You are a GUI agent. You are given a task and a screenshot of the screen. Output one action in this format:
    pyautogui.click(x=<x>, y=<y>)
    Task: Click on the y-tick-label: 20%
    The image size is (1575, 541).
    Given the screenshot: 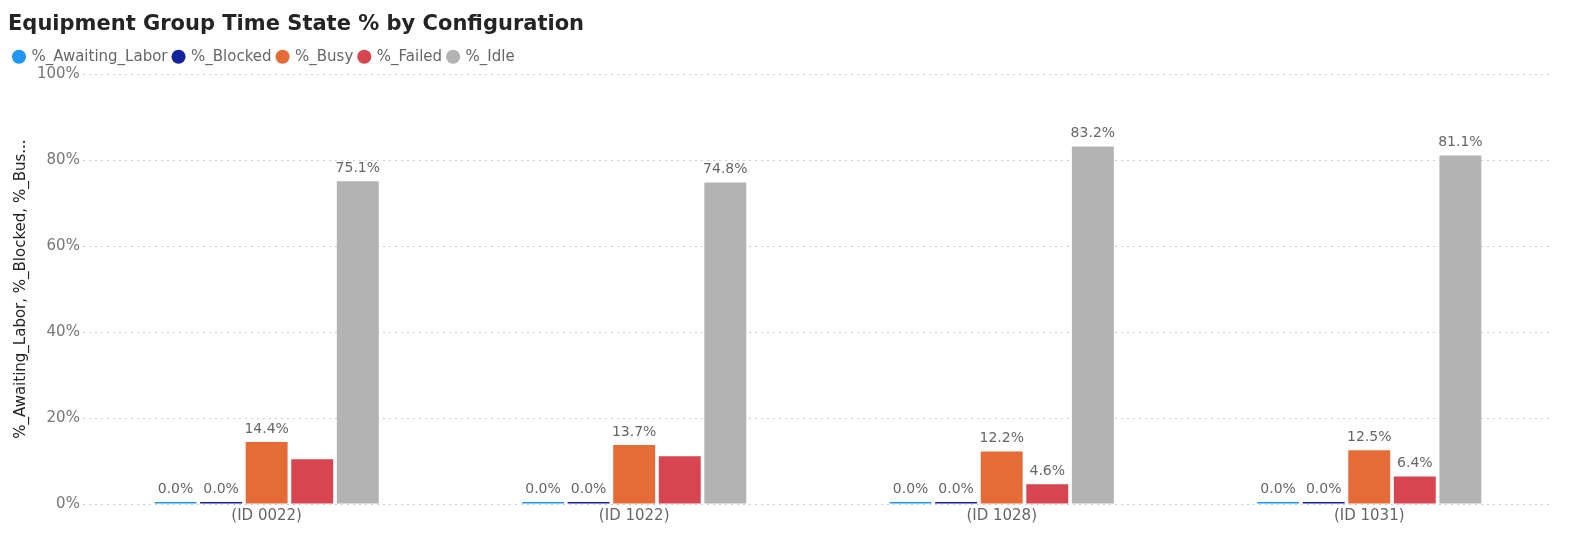 What is the action you would take?
    pyautogui.click(x=63, y=416)
    